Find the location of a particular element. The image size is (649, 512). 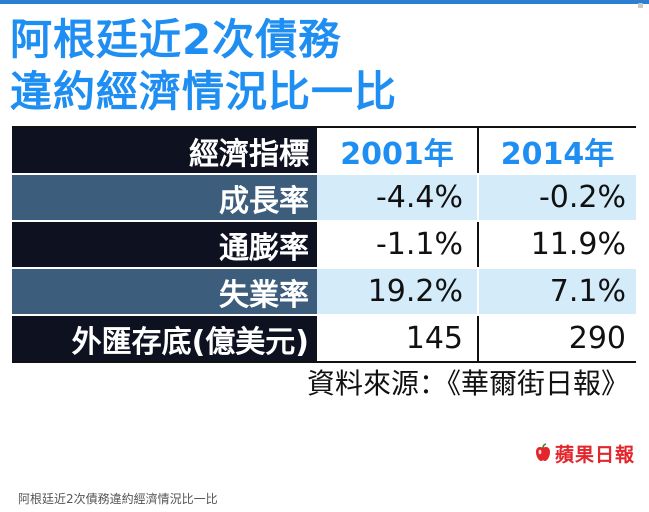

table-row-growth: 成長率 -4.4% -0.2% is located at coordinates (324, 198).